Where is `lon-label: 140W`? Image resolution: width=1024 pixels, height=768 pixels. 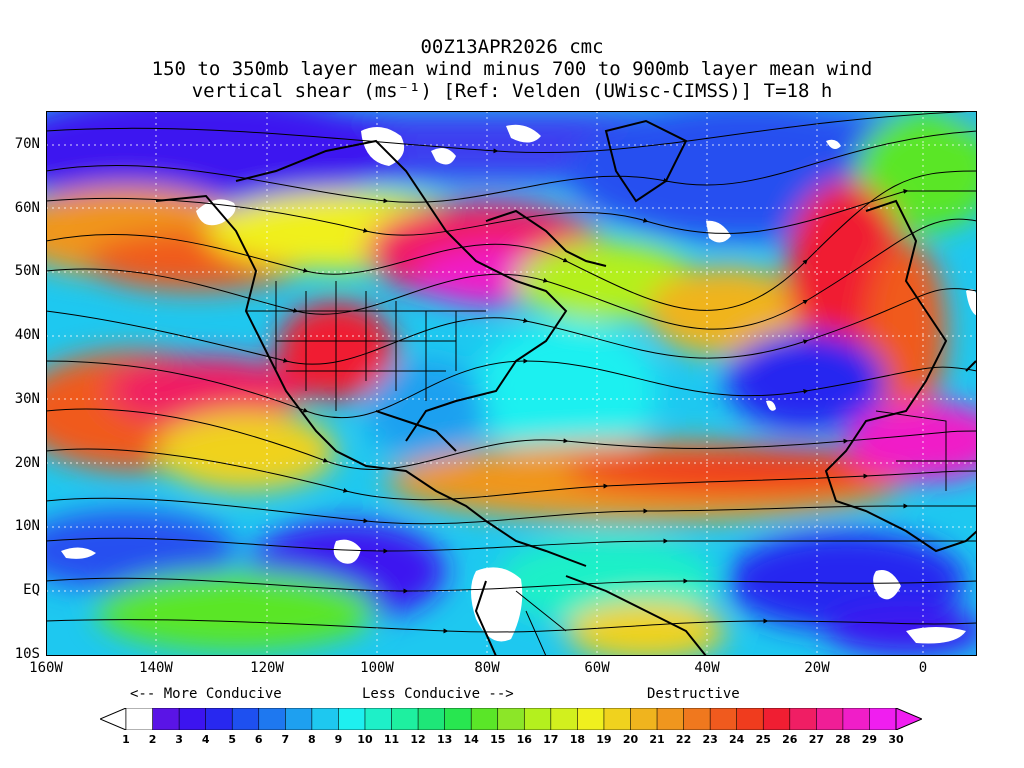 lon-label: 140W is located at coordinates (156, 668).